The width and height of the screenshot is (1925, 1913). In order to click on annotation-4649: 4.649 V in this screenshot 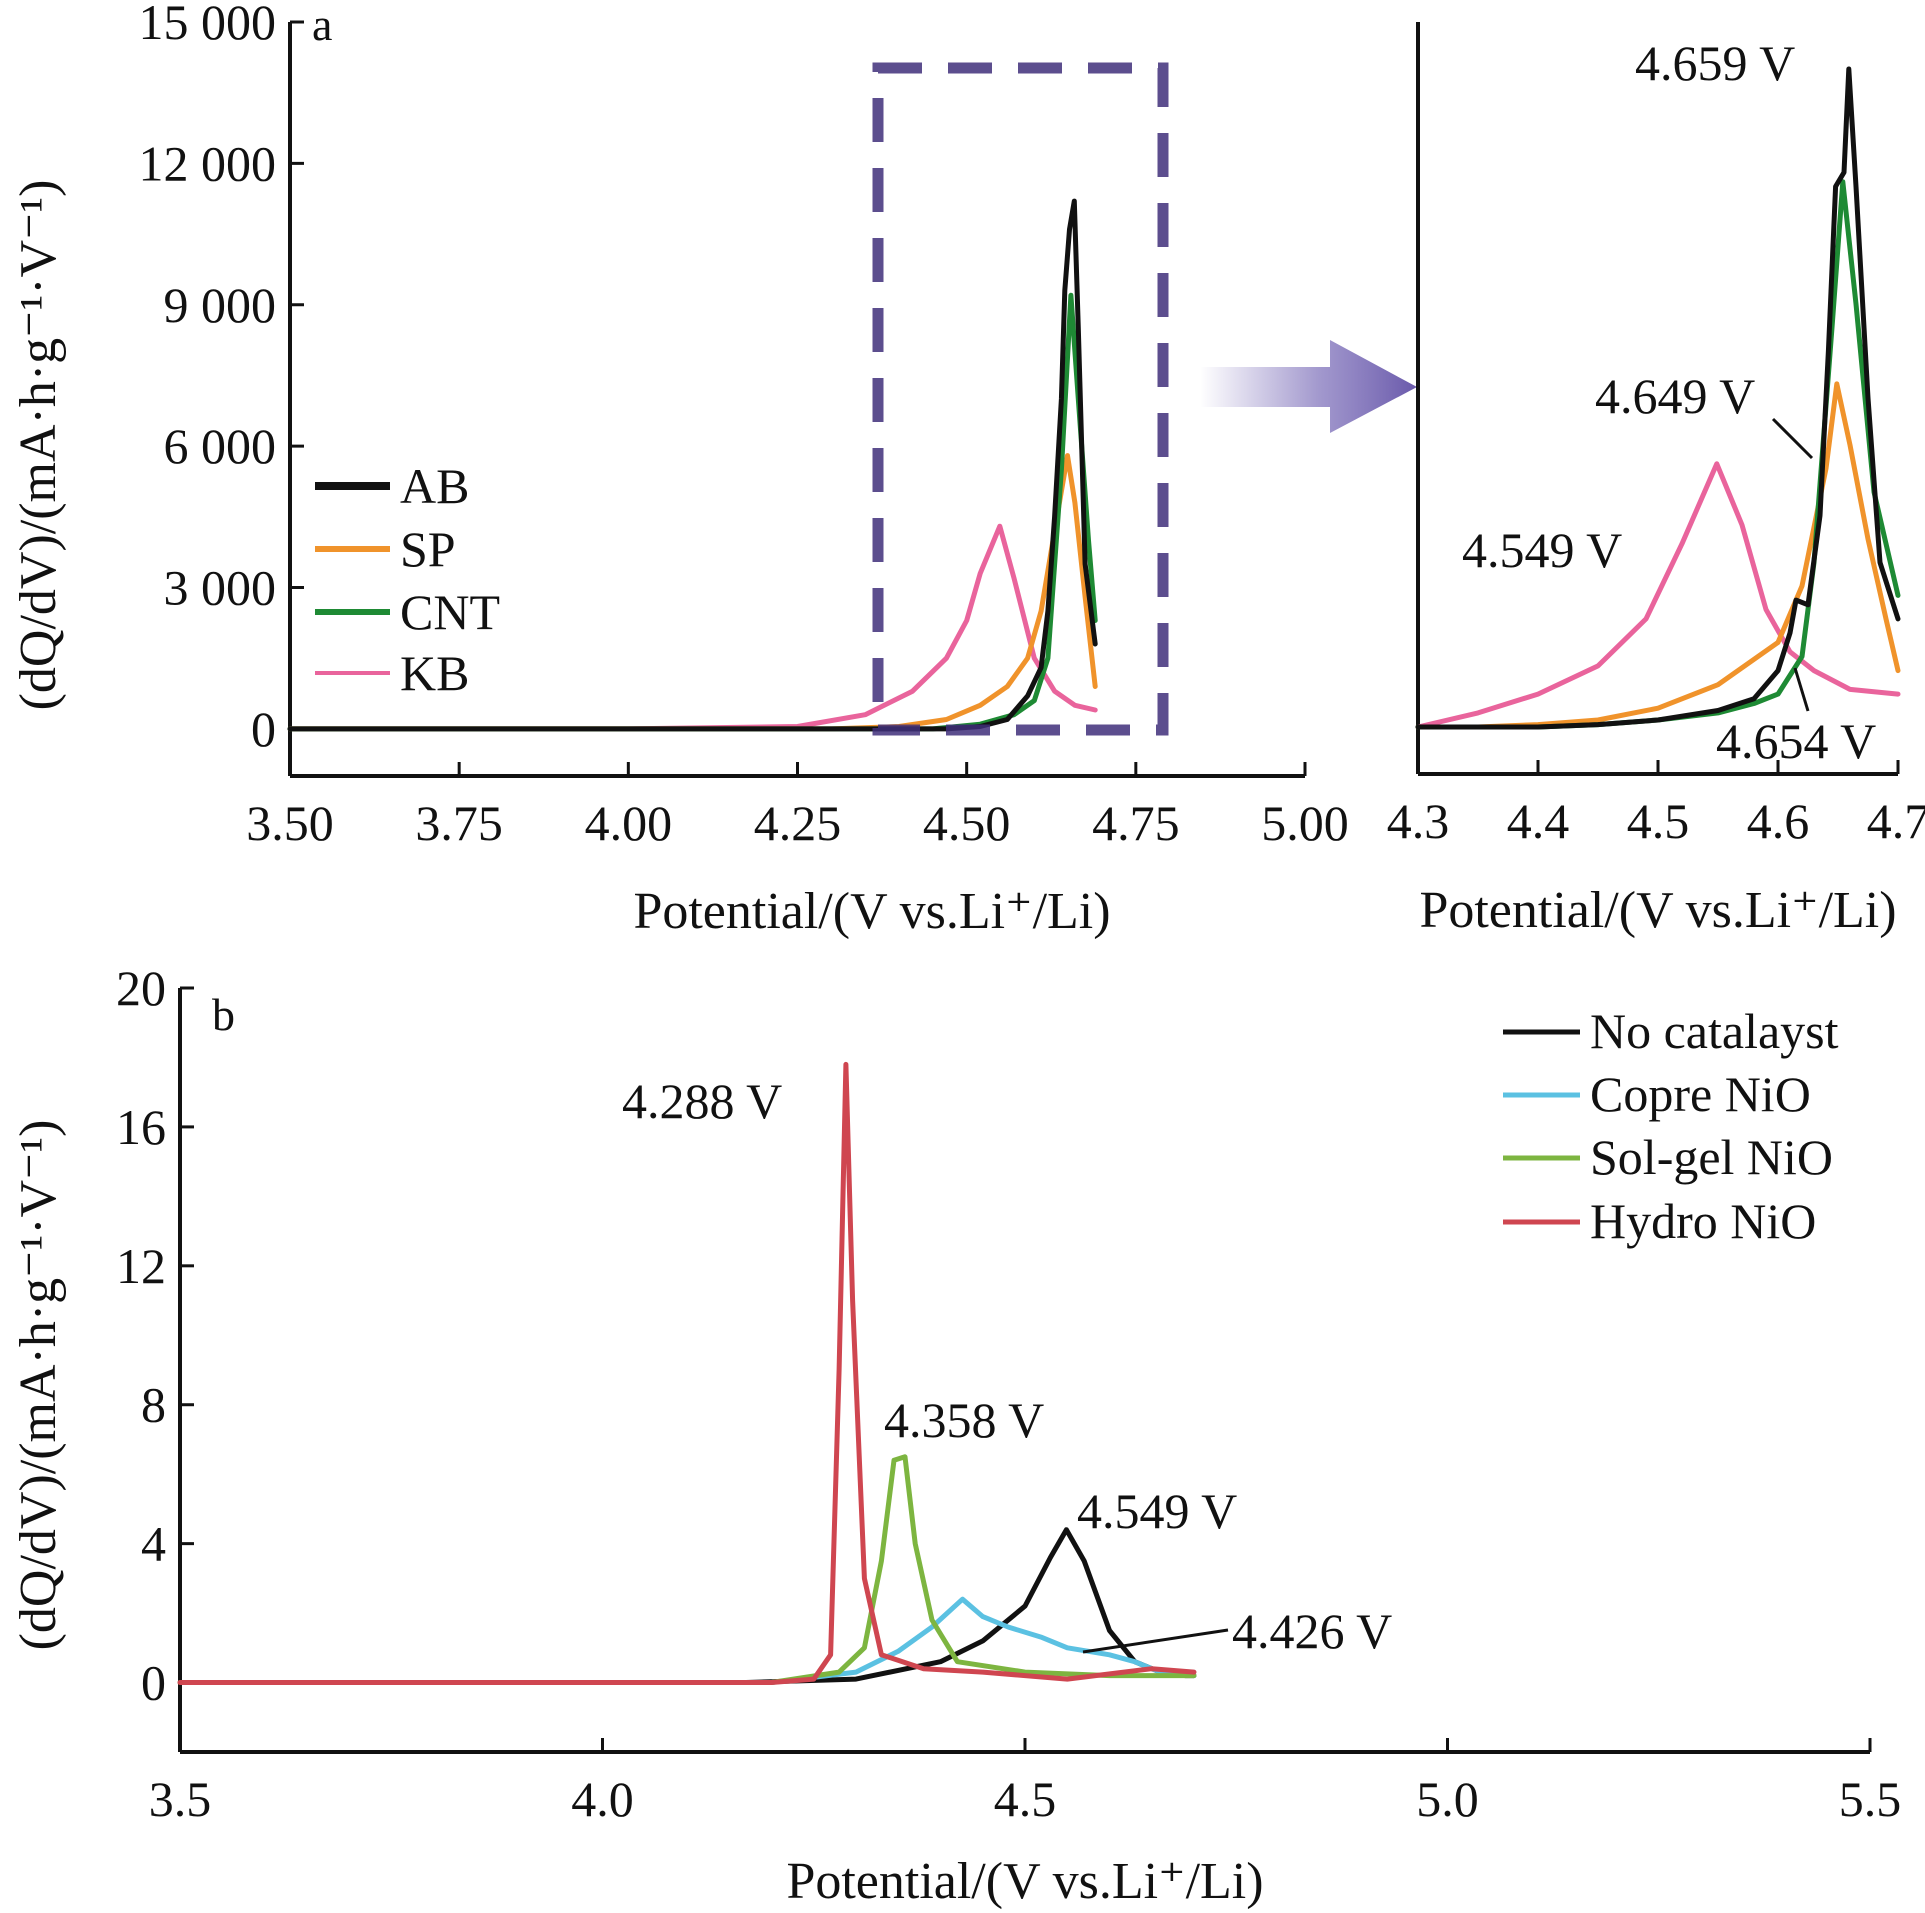, I will do `click(1675, 396)`.